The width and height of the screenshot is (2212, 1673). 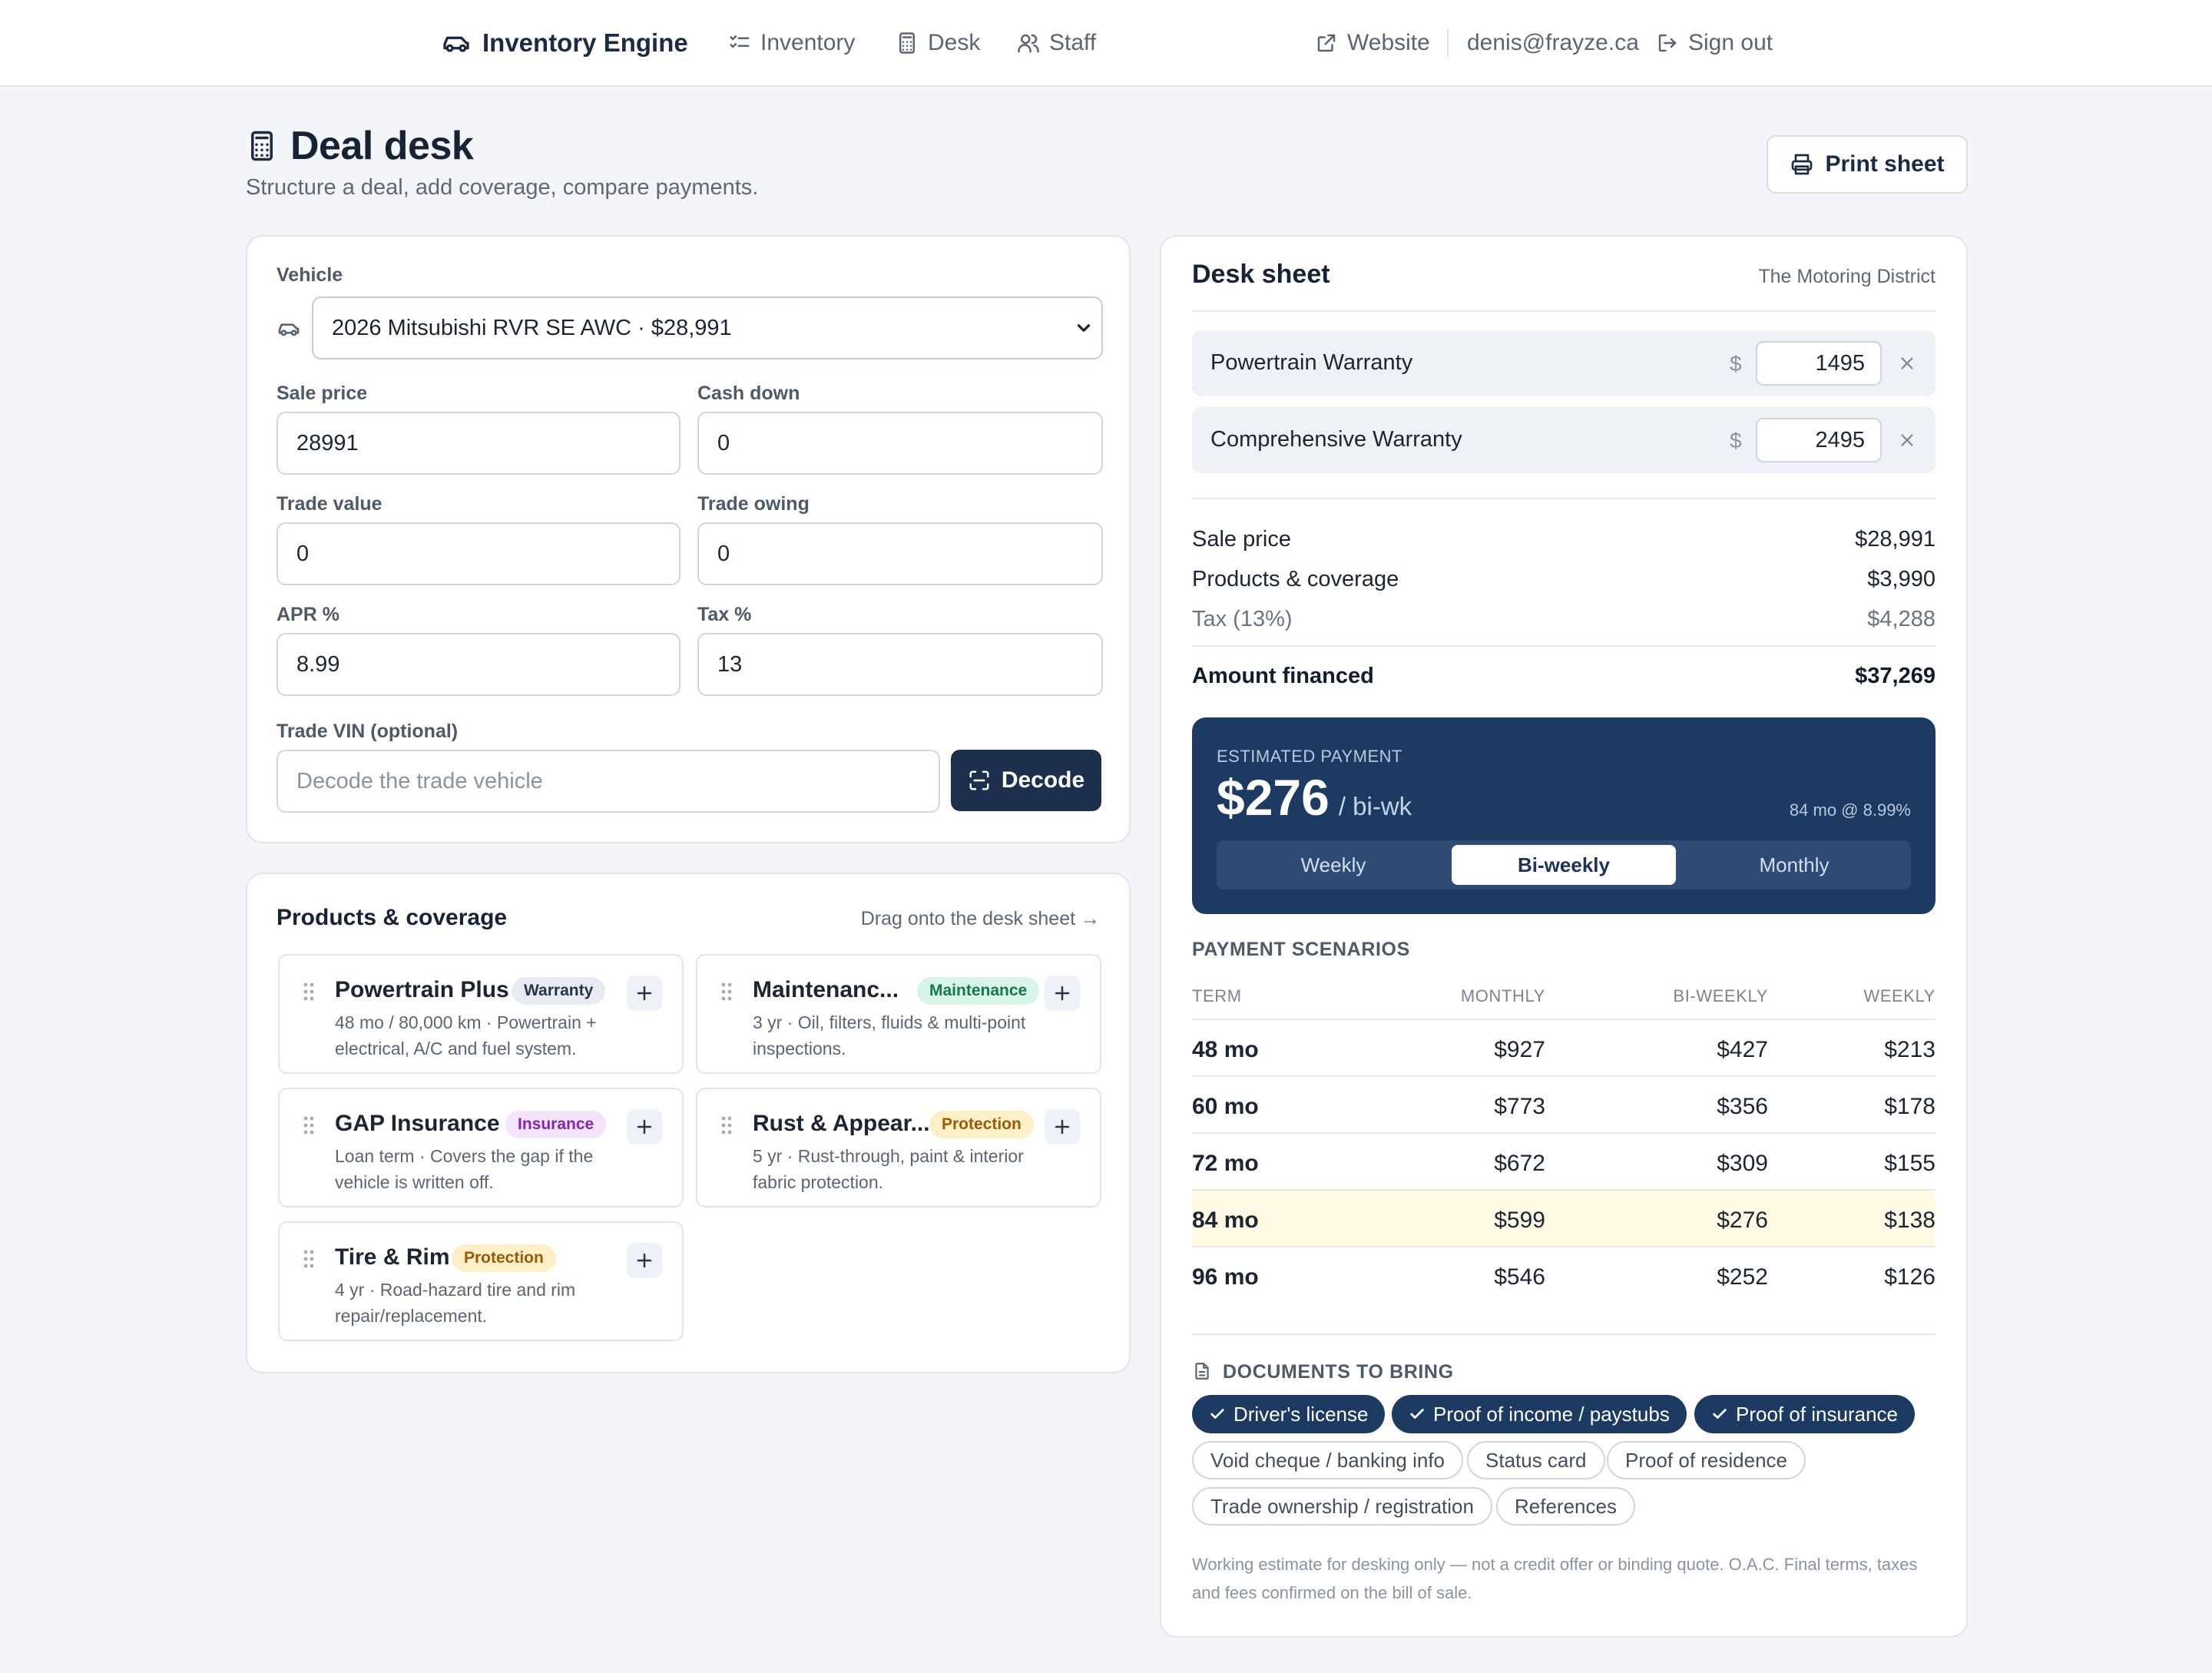 I want to click on document-chip: Trade ownership / registration, so click(x=1342, y=1506).